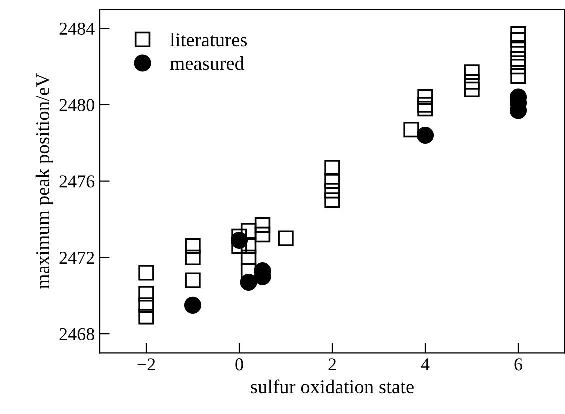 This screenshot has height=414, width=565. Describe the element at coordinates (240, 364) in the screenshot. I see `x-tick-label: 0` at that location.